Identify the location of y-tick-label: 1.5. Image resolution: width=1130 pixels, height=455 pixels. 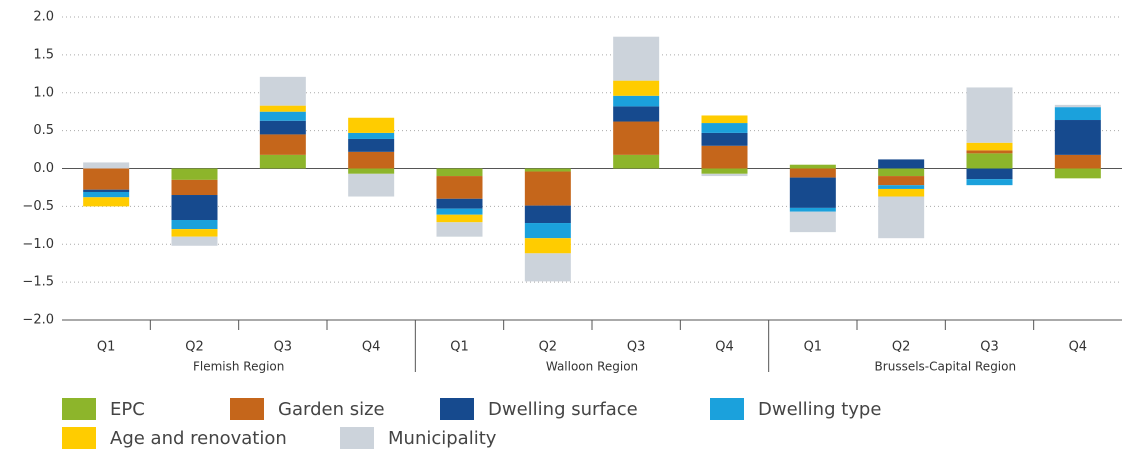
(43, 54).